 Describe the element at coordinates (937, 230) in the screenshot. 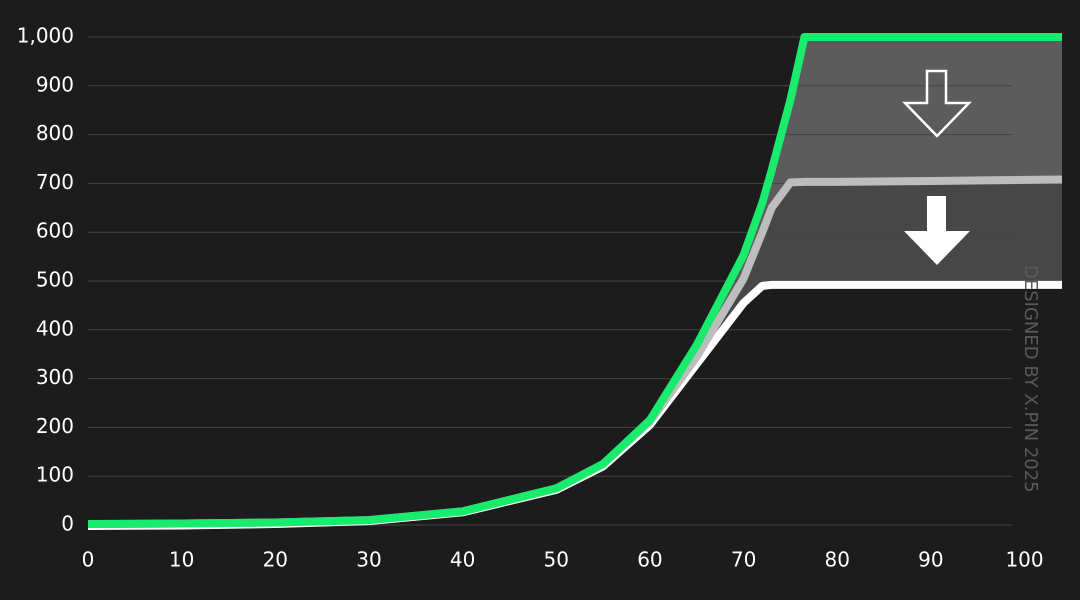

I see `solid-arrow` at that location.